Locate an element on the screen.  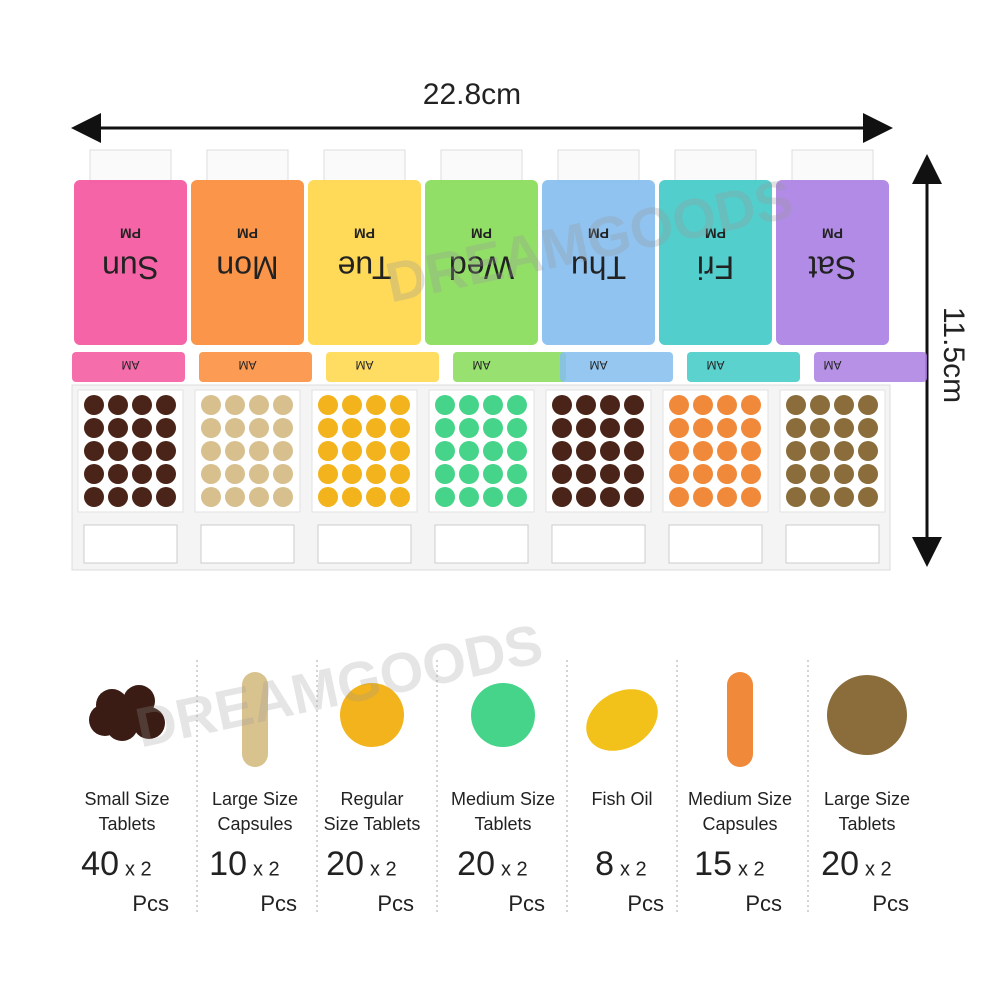
day-label: Sun is located at coordinates (130, 268).